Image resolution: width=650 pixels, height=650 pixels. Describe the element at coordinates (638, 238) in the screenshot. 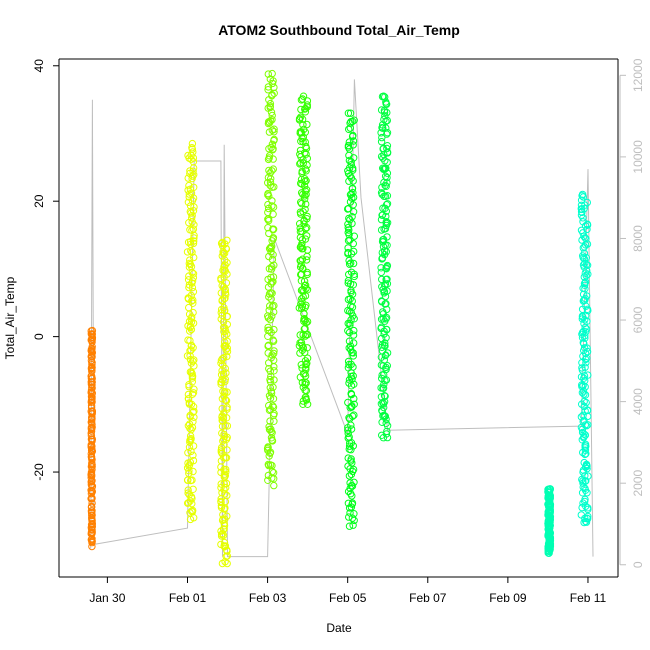

I see `y2-tick-label: 8000` at that location.